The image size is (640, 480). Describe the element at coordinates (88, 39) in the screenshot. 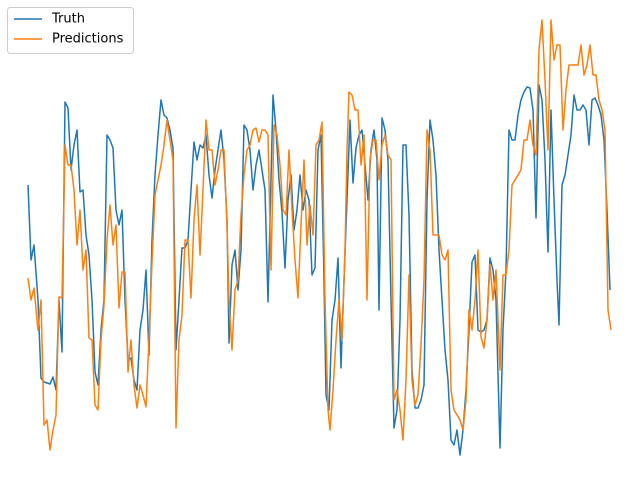

I see `legend-label: Predictions` at that location.